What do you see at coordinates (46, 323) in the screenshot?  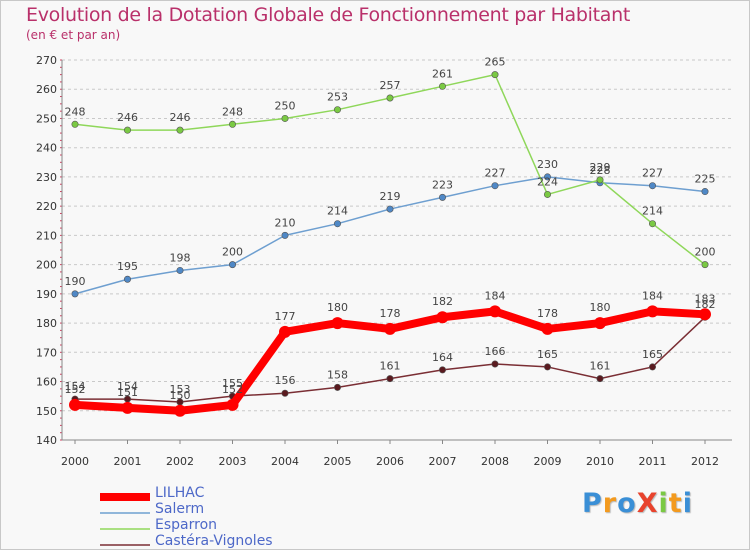 I see `y-tick-label: 180` at bounding box center [46, 323].